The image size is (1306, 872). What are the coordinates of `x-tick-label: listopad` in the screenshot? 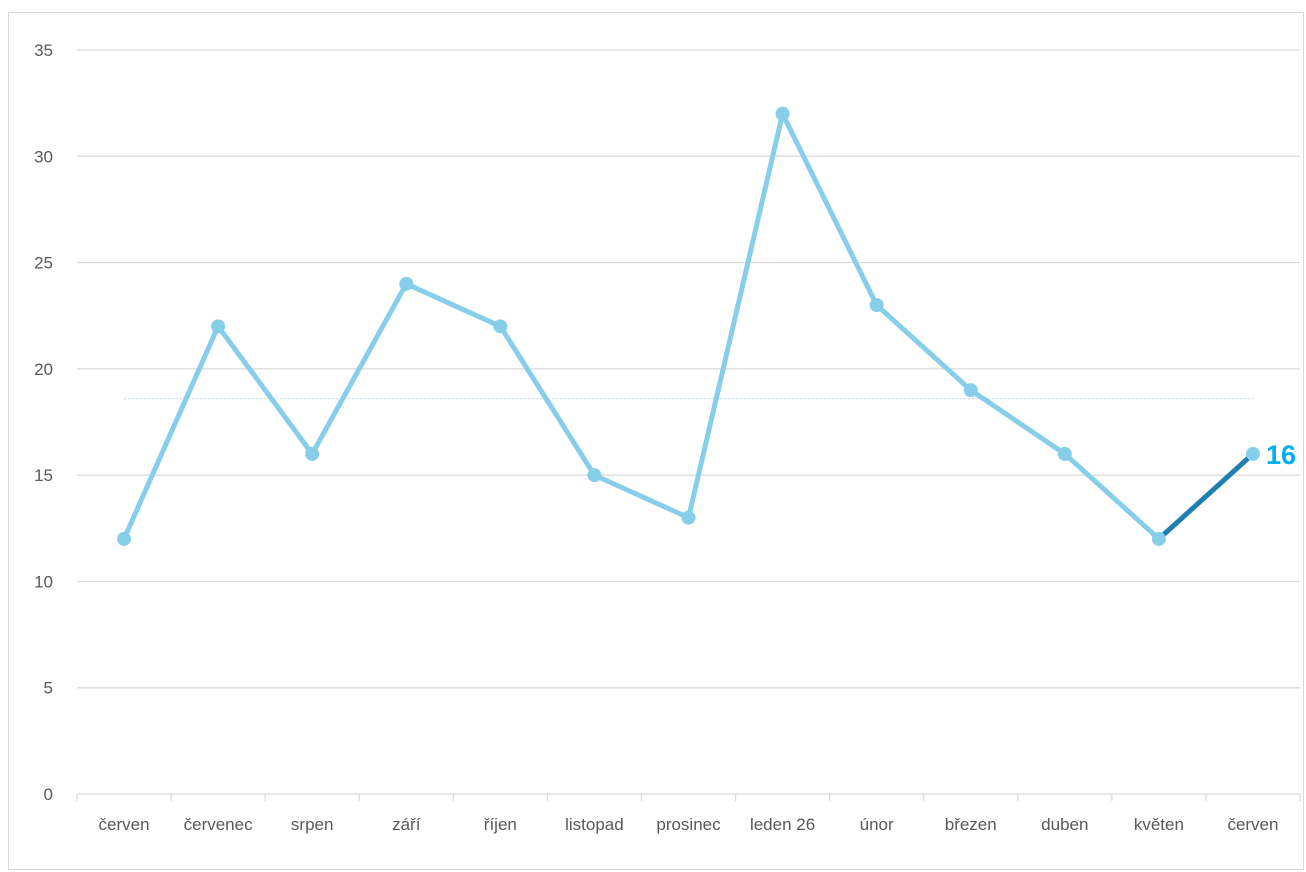 It's located at (594, 824).